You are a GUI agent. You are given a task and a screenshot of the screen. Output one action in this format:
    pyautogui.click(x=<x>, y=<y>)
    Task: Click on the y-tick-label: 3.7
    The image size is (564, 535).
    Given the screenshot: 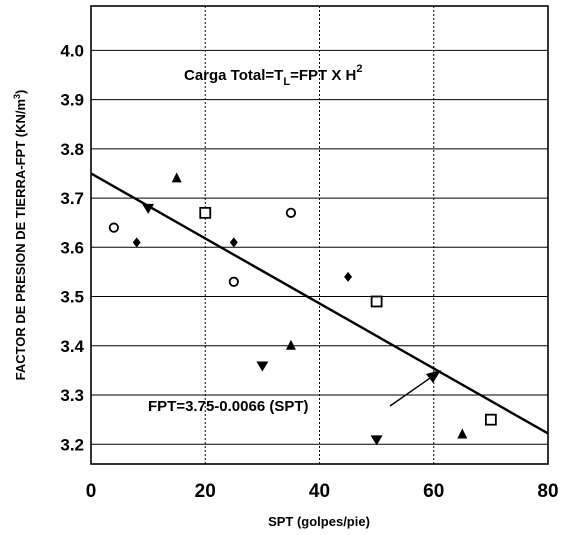 What is the action you would take?
    pyautogui.click(x=72, y=198)
    